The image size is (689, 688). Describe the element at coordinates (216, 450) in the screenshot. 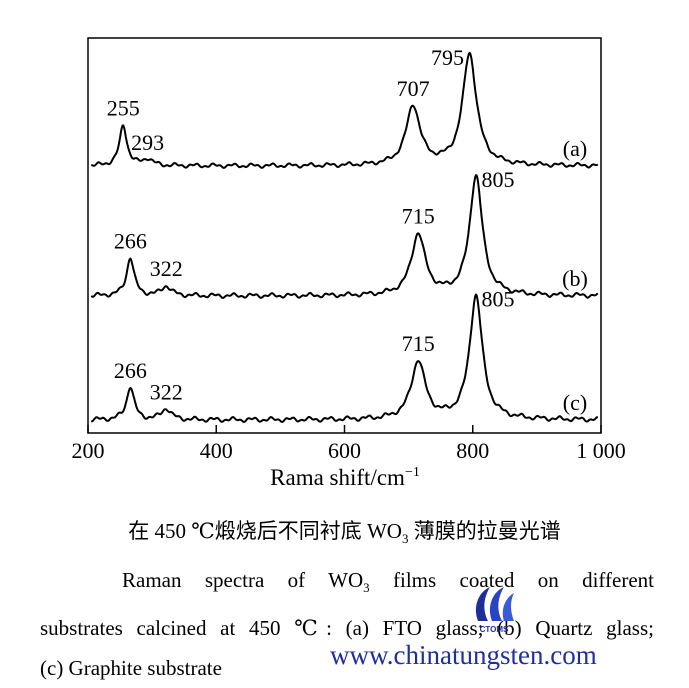

I see `x-tick-label: 400` at that location.